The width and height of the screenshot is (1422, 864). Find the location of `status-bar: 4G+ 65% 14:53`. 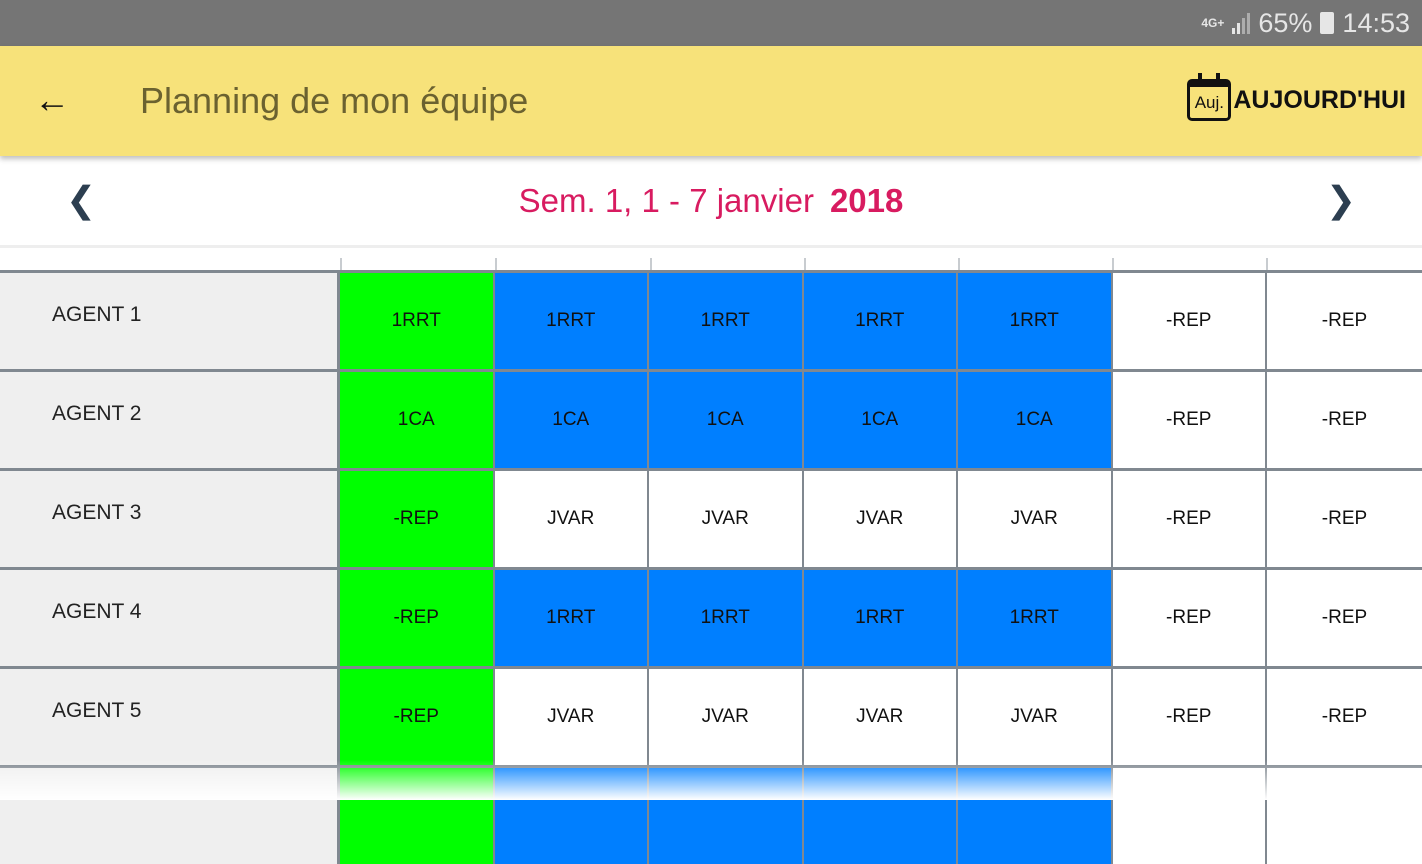

status-bar: 4G+ 65% 14:53 is located at coordinates (711, 23).